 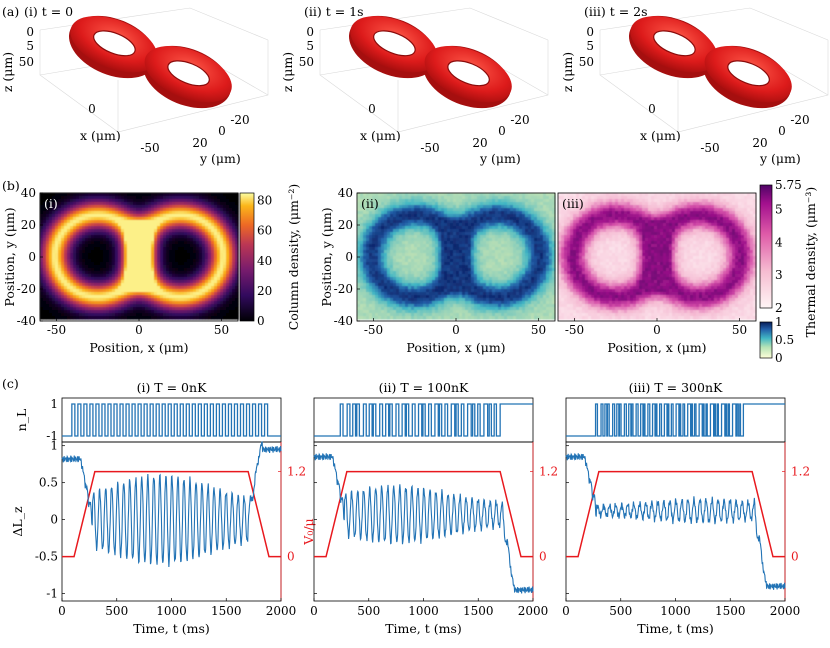 I want to click on axes-box, so click(x=714, y=70).